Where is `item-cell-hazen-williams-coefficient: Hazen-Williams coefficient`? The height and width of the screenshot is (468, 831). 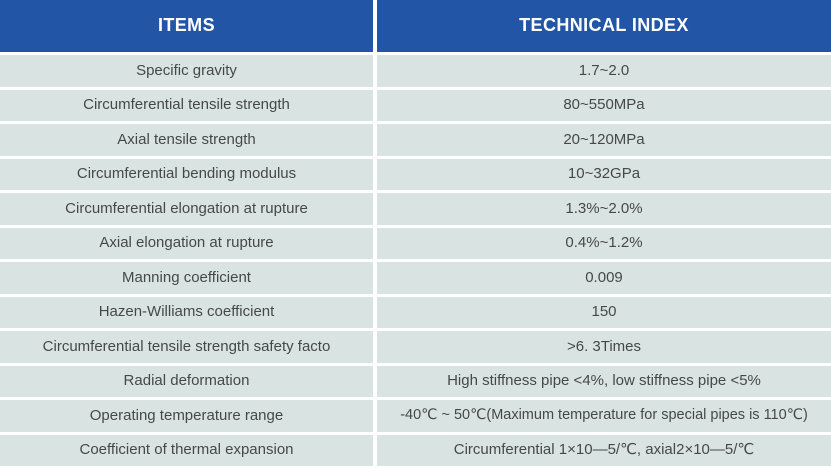 item-cell-hazen-williams-coefficient: Hazen-Williams coefficient is located at coordinates (186, 312).